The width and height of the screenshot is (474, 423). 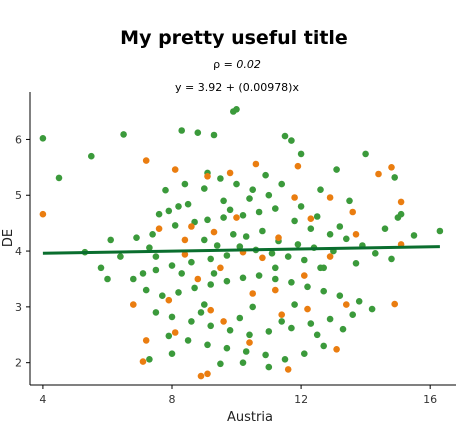 I want to click on y-tick-label: 6, so click(x=18, y=139).